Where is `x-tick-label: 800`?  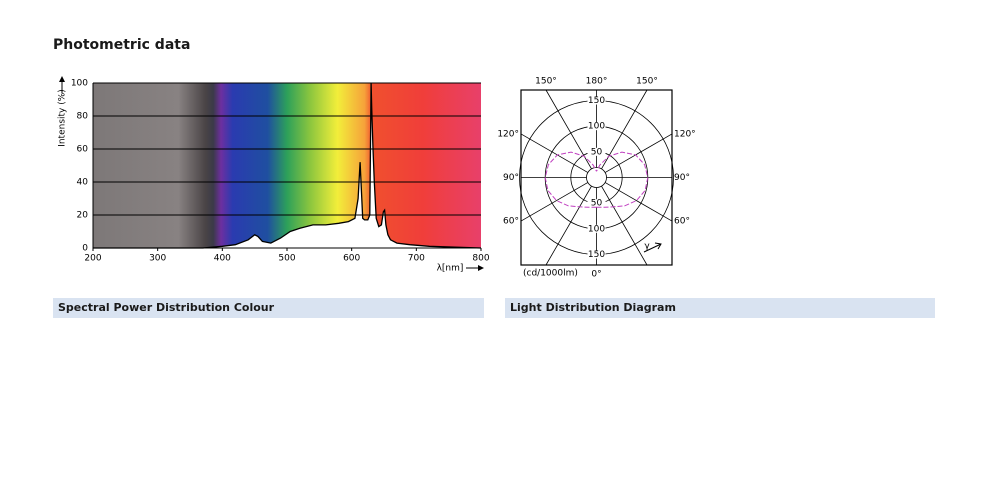
x-tick-label: 800 is located at coordinates (480, 259).